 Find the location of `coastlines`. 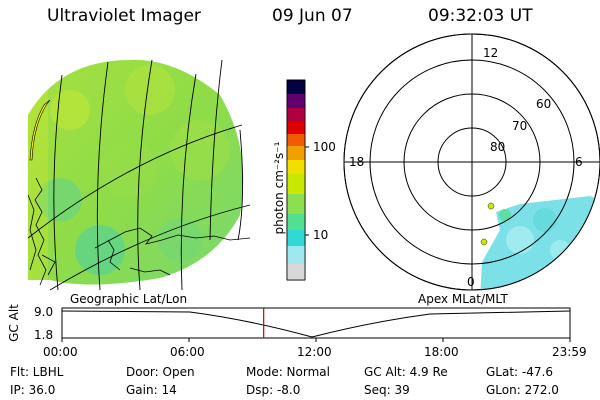

coastlines is located at coordinates (139, 231).